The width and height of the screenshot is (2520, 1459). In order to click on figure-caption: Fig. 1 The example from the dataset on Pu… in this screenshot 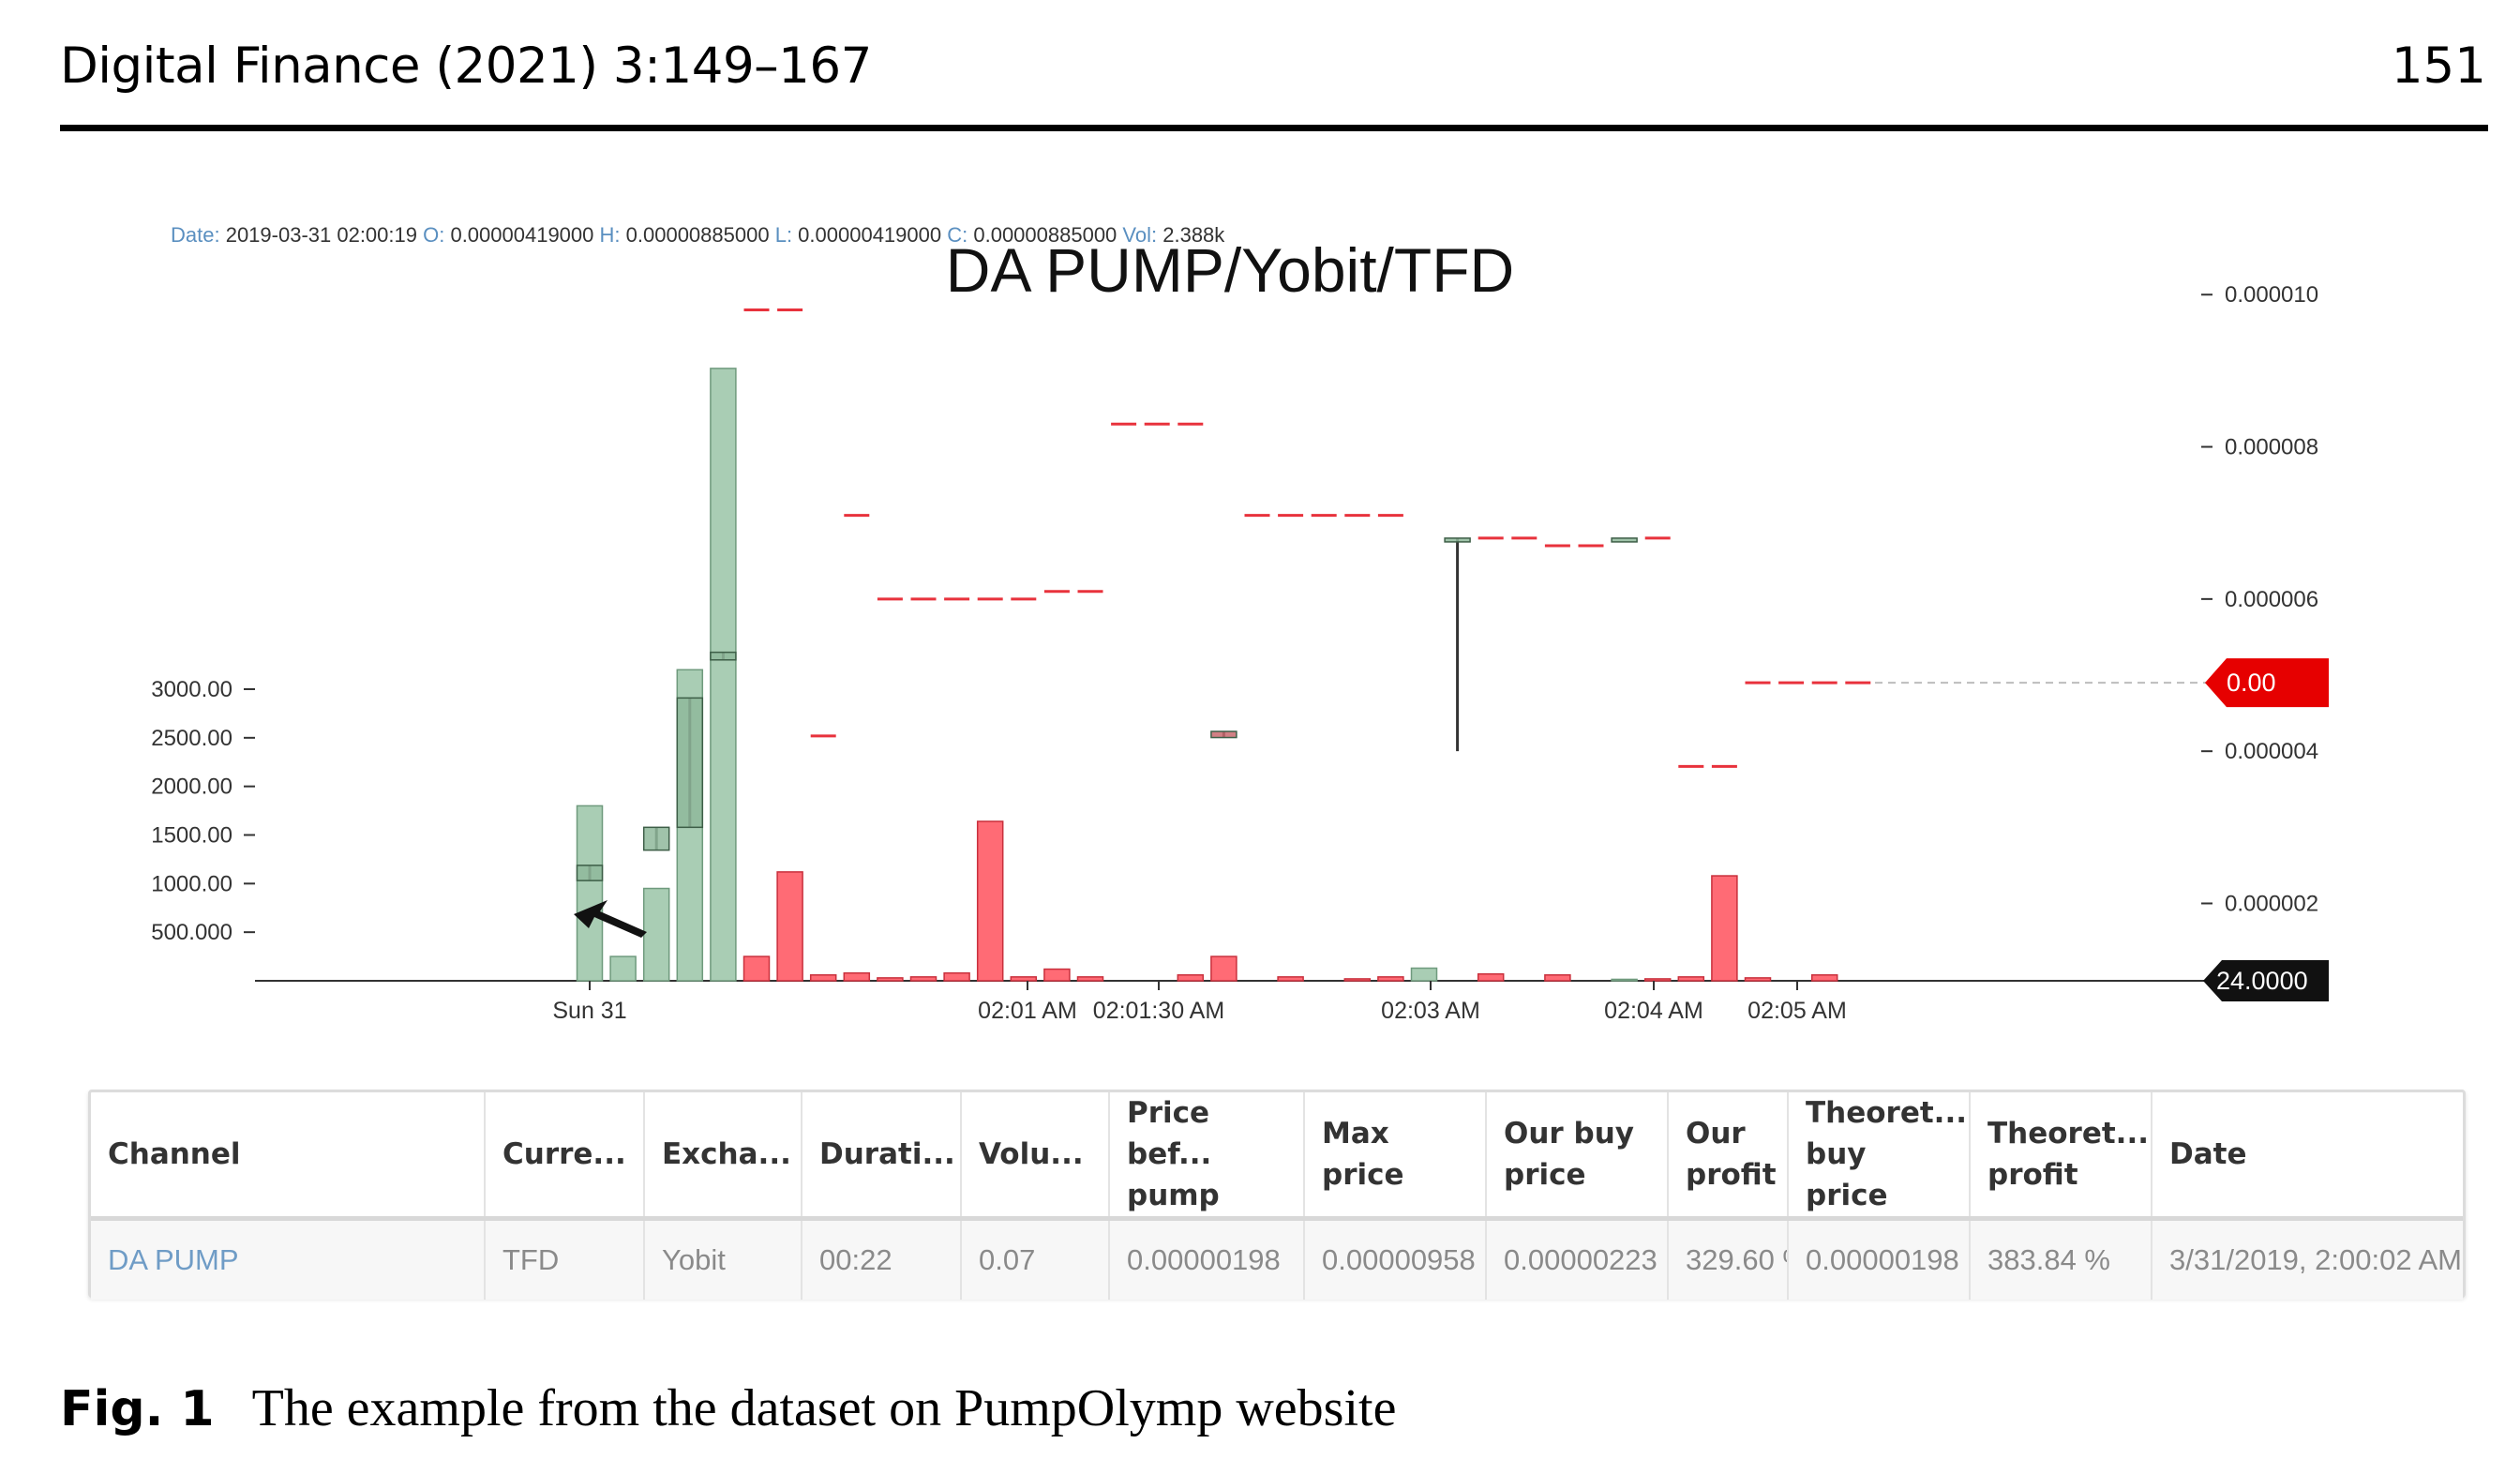, I will do `click(728, 1408)`.